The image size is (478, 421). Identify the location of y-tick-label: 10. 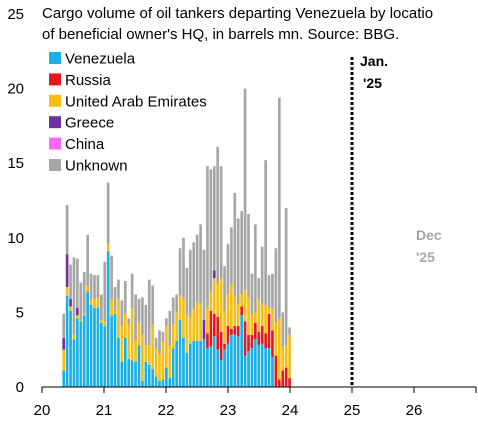
(15, 238).